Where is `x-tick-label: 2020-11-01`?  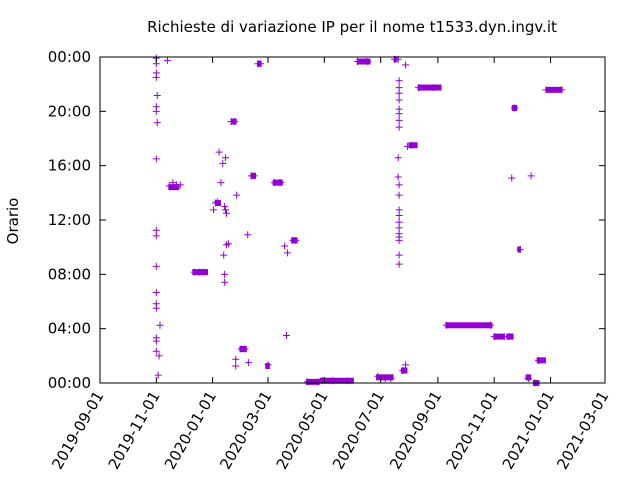
x-tick-label: 2020-11-01 is located at coordinates (471, 430).